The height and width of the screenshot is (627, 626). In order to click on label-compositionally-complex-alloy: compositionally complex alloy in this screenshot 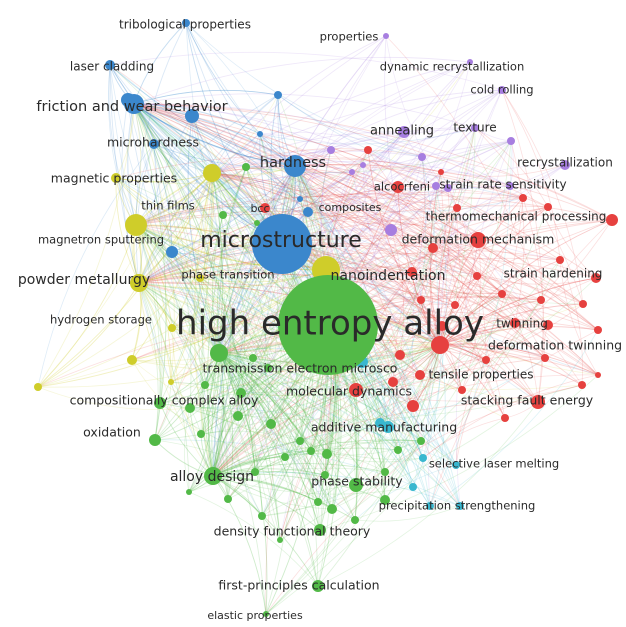, I will do `click(164, 400)`.